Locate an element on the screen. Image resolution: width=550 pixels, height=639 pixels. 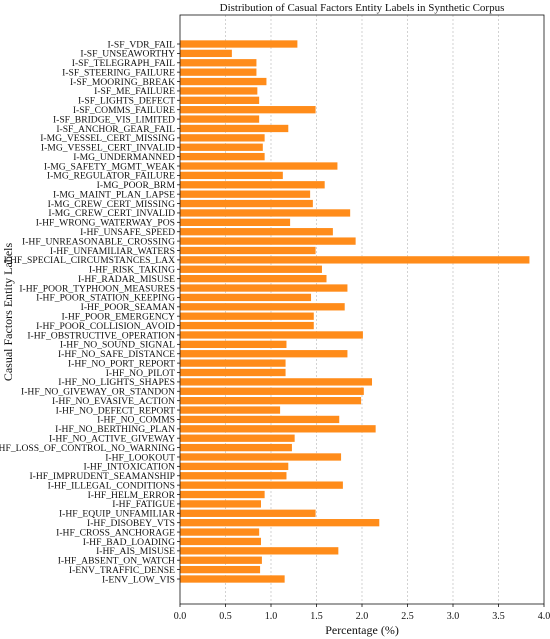
y-tick-label: I-SF_ME_FAILURE is located at coordinates (134, 91).